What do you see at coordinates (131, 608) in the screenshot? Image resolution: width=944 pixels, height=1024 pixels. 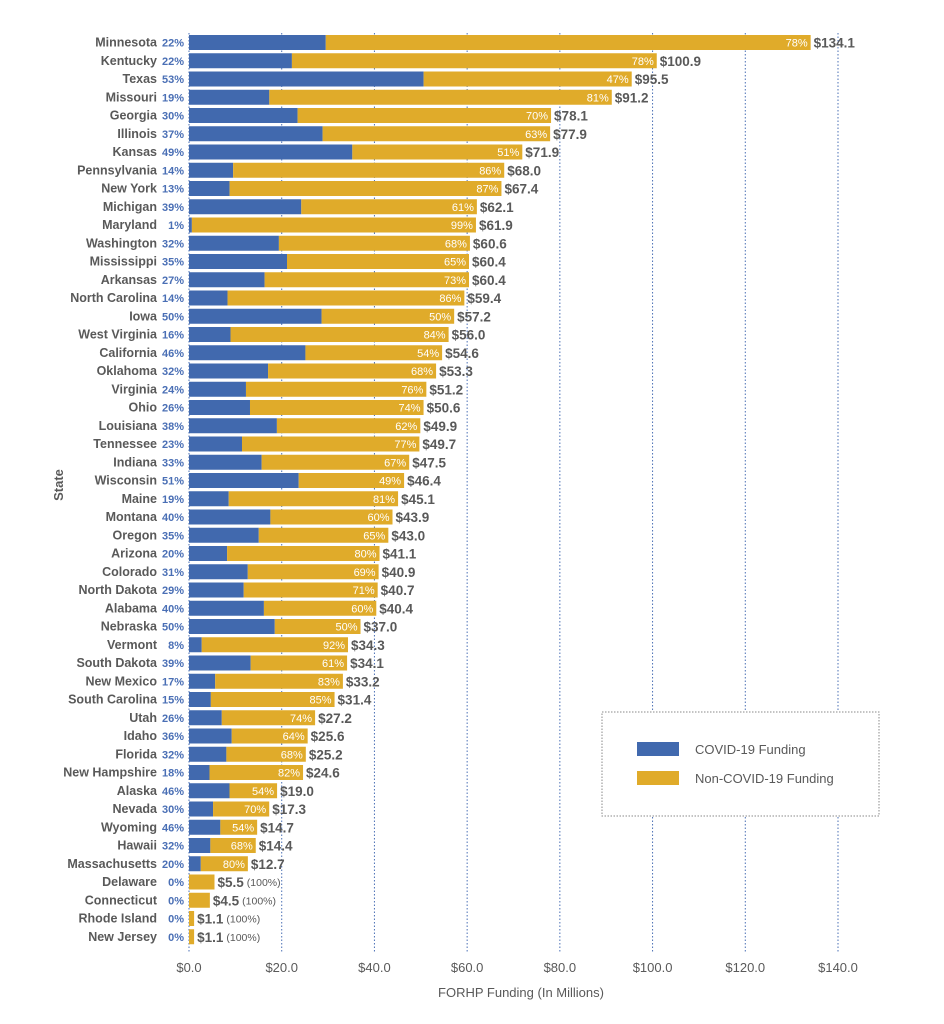 I see `state-label: Alabama` at bounding box center [131, 608].